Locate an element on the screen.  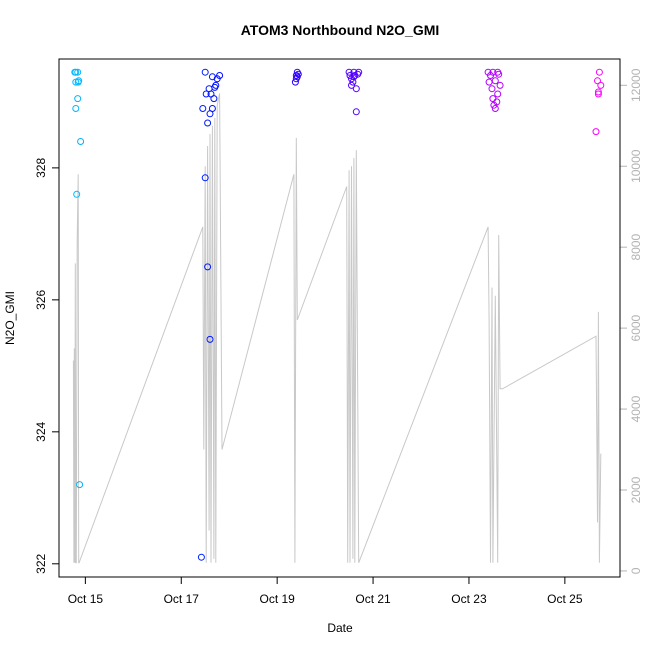
y2-tick-label: 4000 is located at coordinates (636, 408).